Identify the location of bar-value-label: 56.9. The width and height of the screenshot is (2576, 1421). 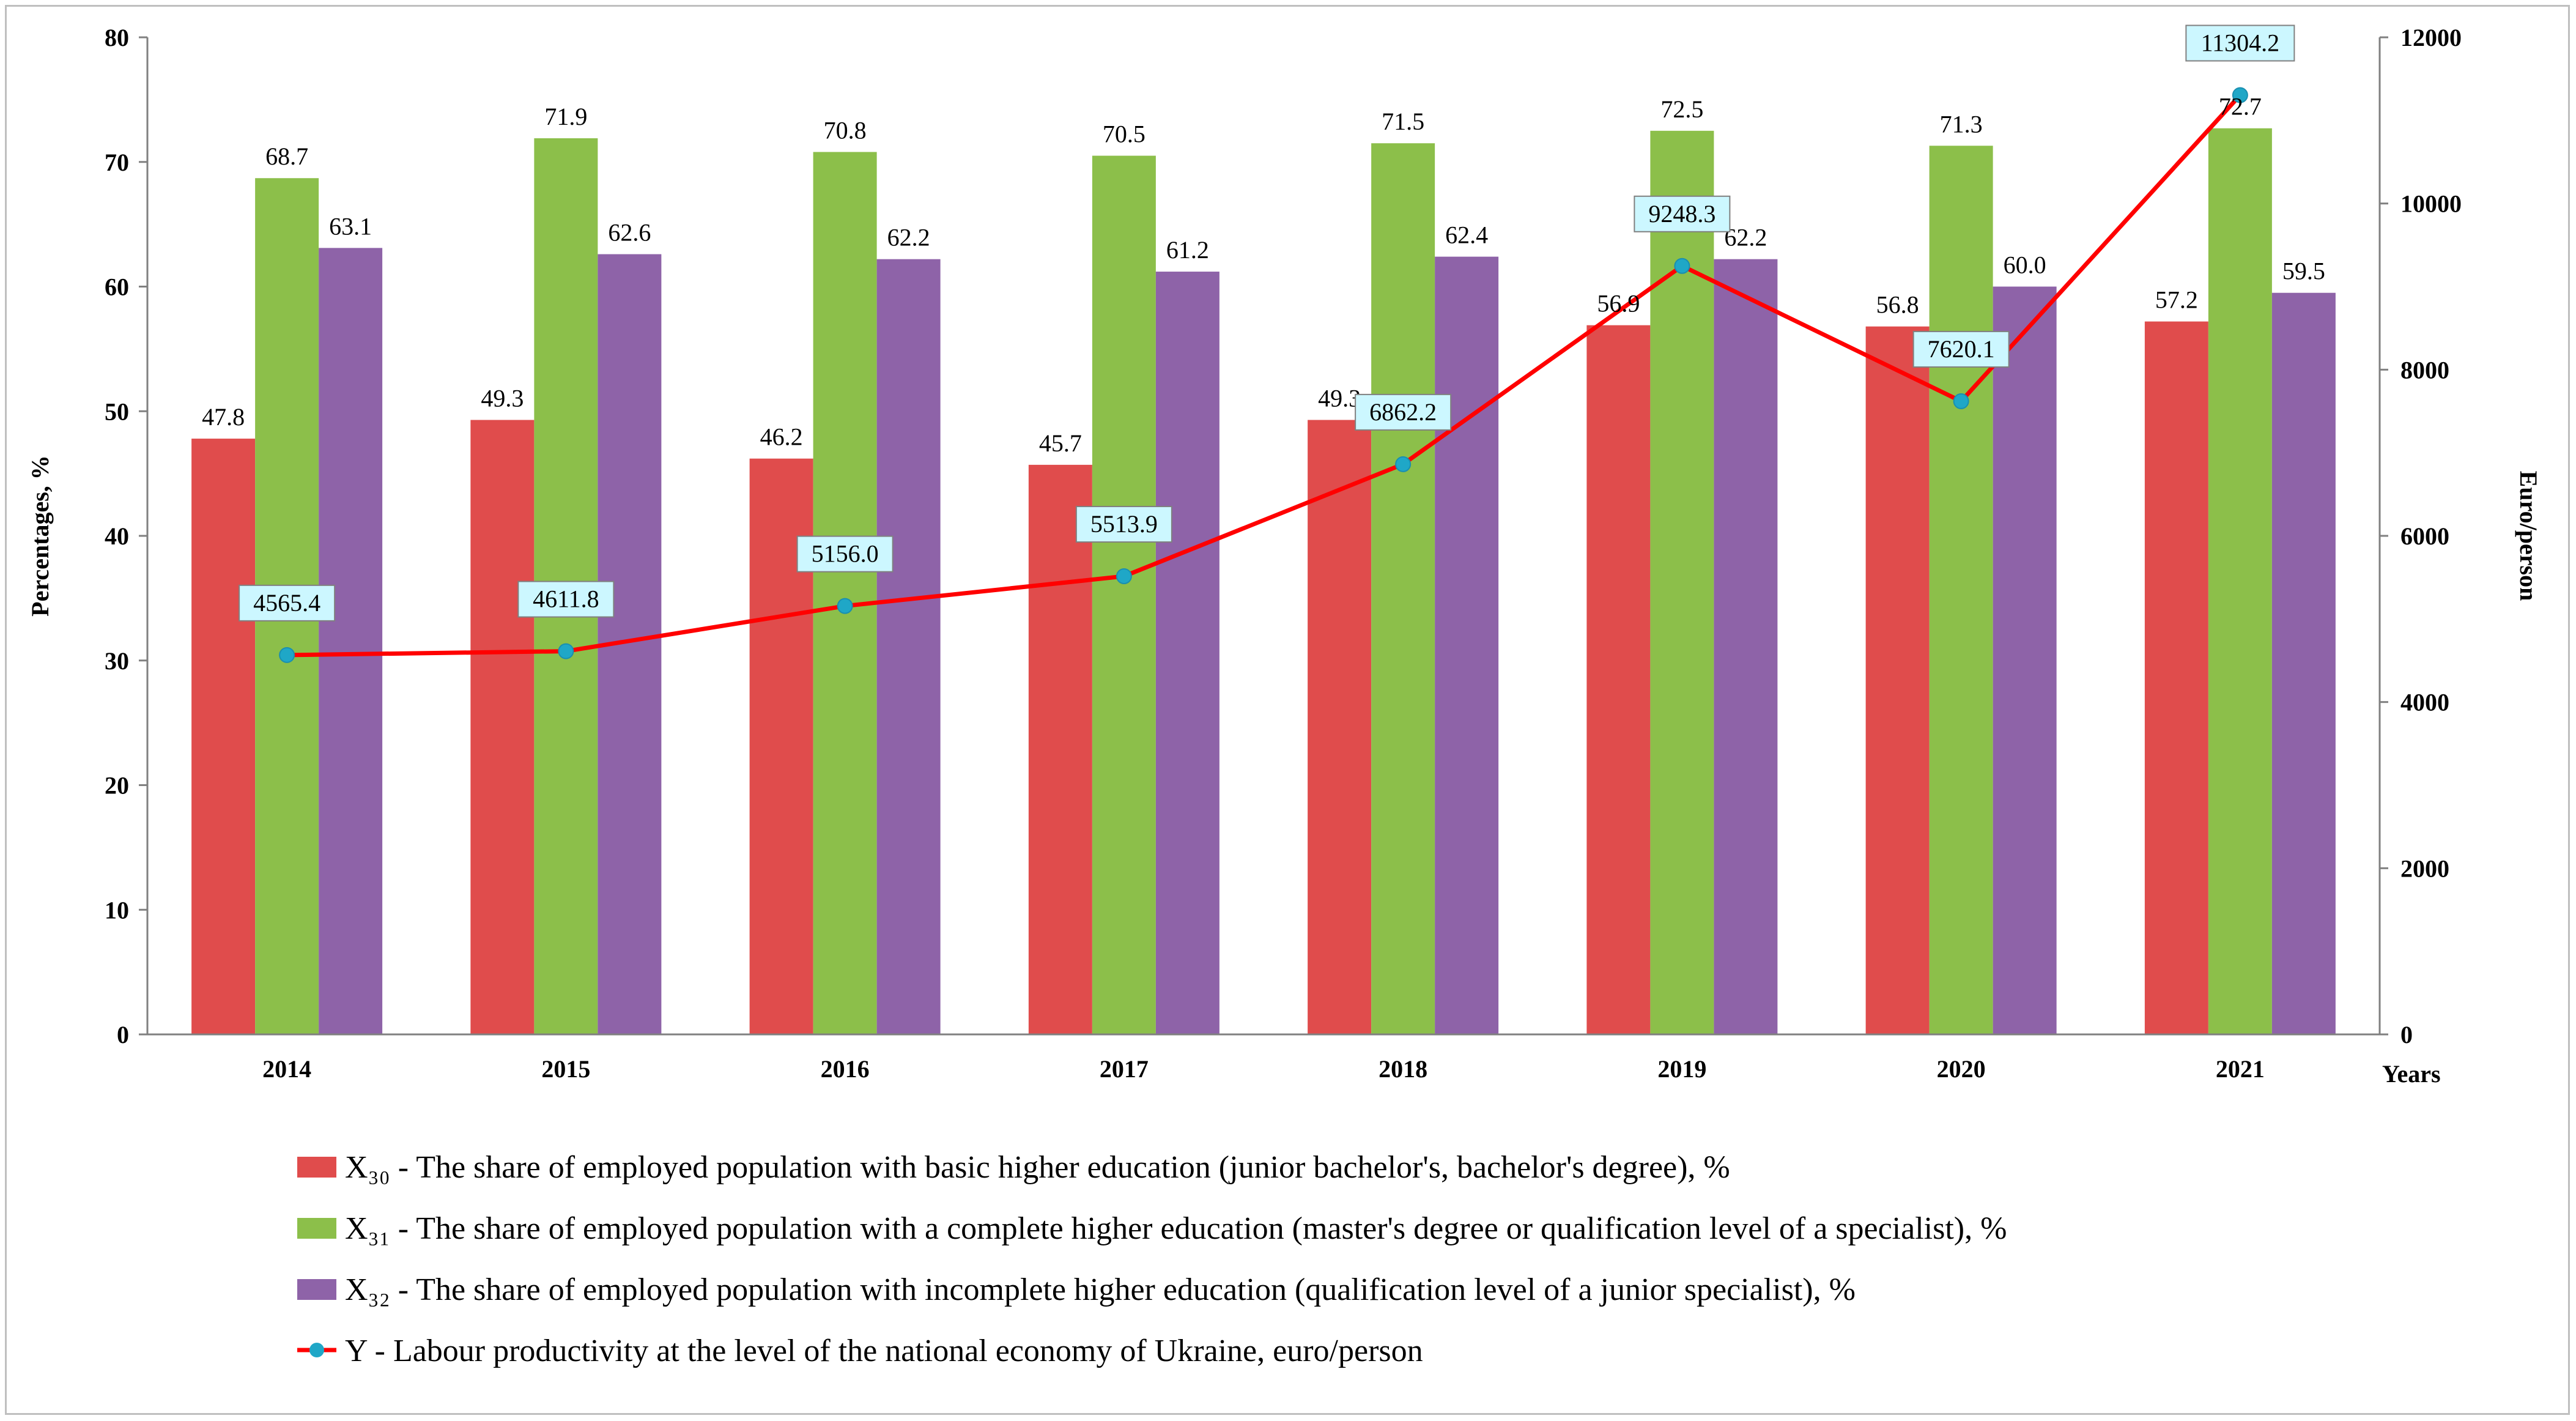
(1618, 303).